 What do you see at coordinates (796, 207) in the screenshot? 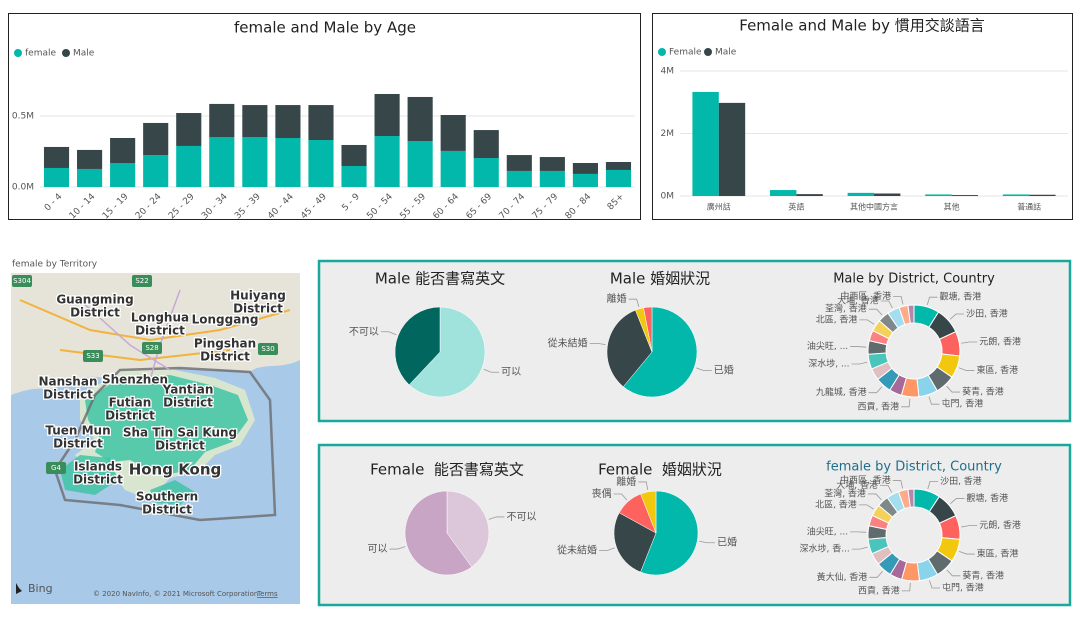
I see `x-tick-label: 英語` at bounding box center [796, 207].